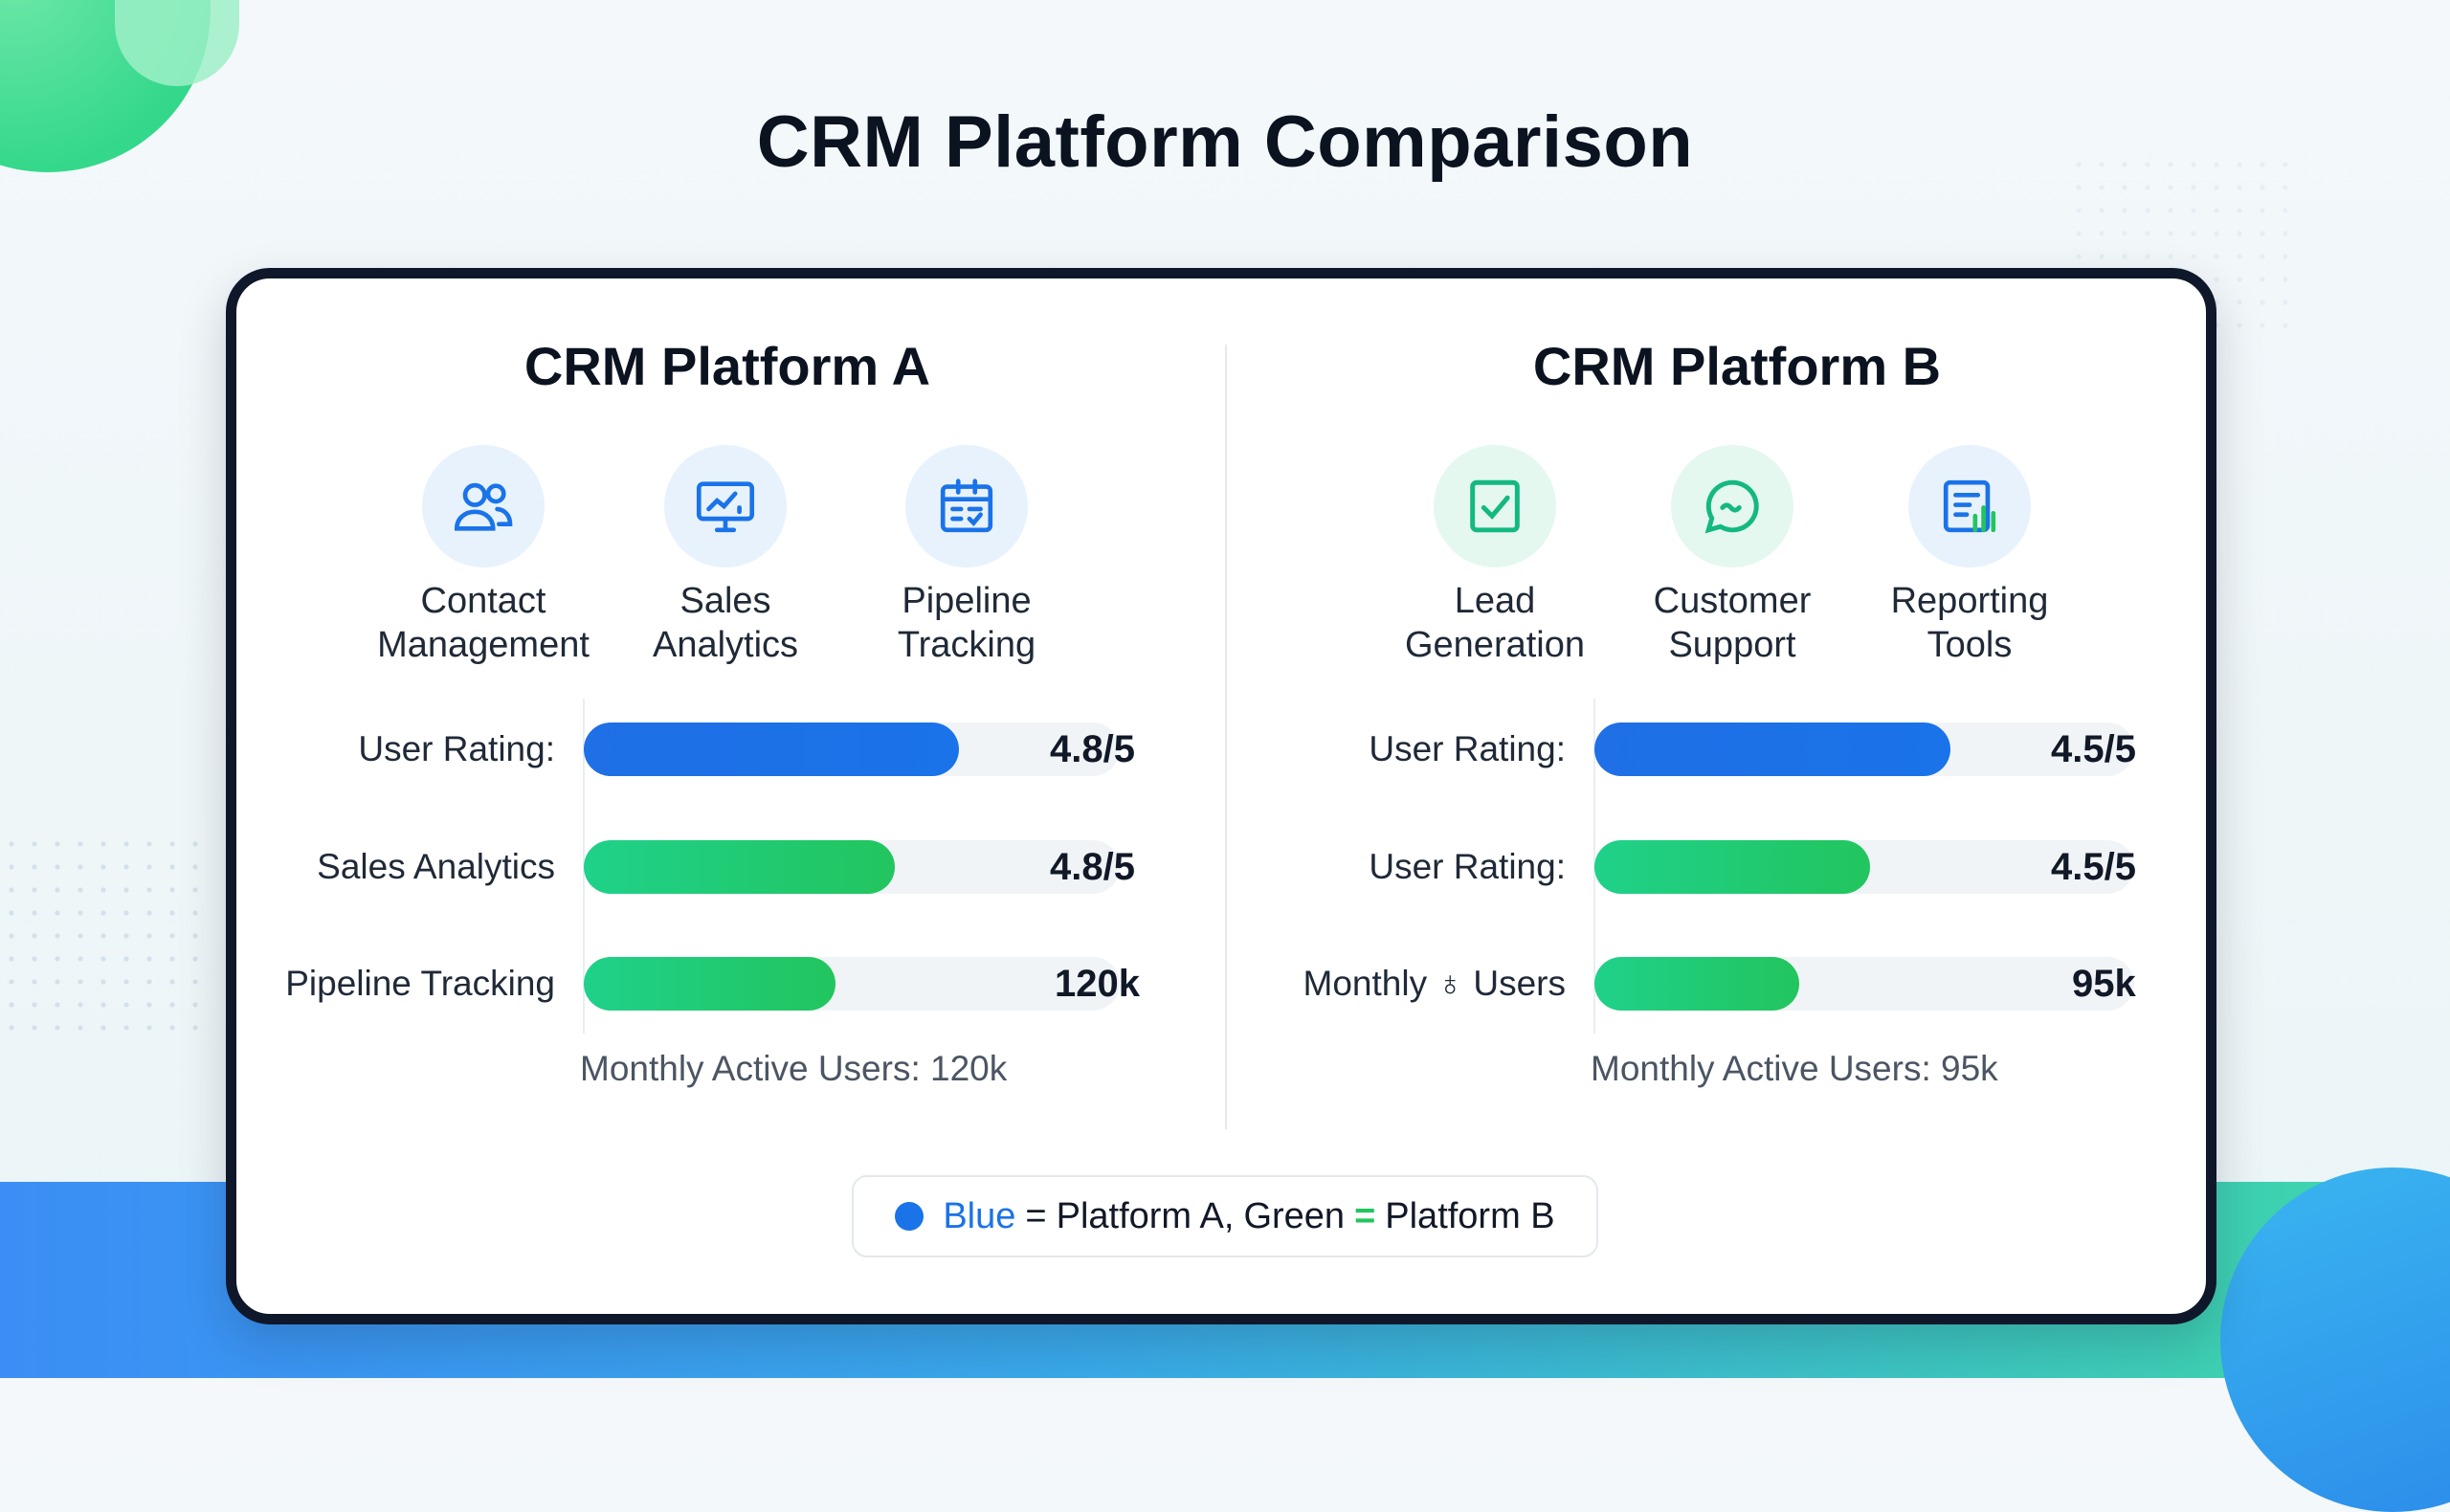 The width and height of the screenshot is (2450, 1512). I want to click on platform-a-bar-sales-analytics, so click(740, 867).